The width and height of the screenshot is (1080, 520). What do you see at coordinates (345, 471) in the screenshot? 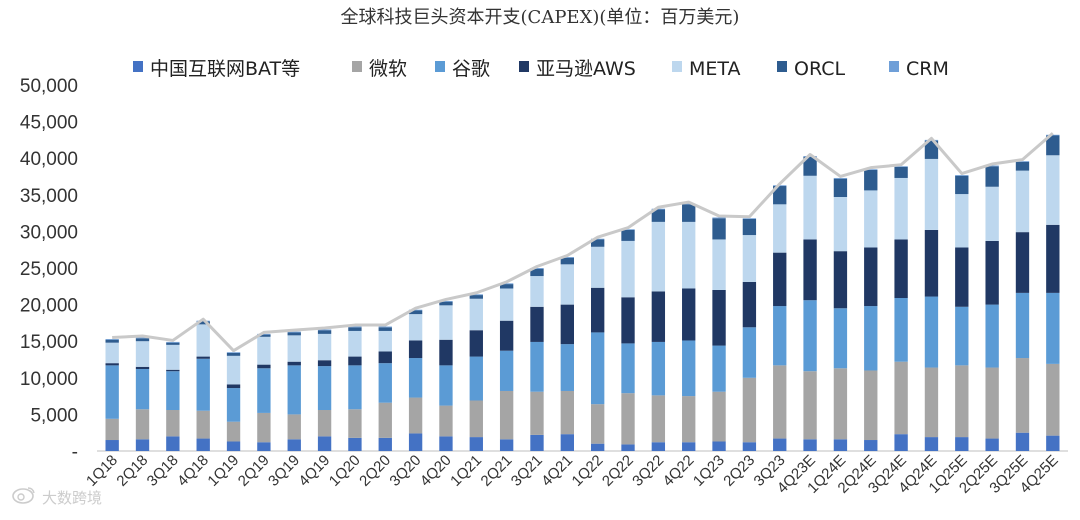
I see `x-tick-label: 1Q20` at bounding box center [345, 471].